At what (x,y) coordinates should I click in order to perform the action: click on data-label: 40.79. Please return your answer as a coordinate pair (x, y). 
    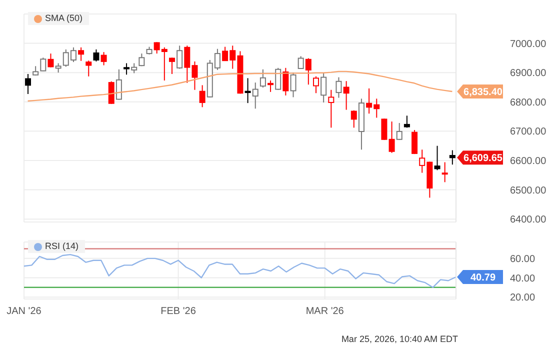
    Looking at the image, I should click on (483, 278).